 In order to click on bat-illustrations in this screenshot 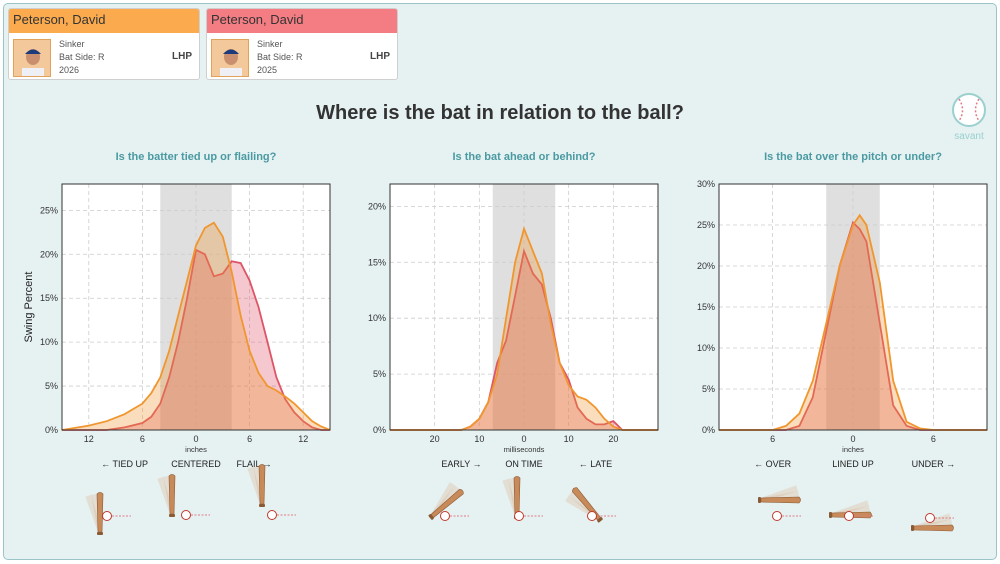, I will do `click(519, 499)`.